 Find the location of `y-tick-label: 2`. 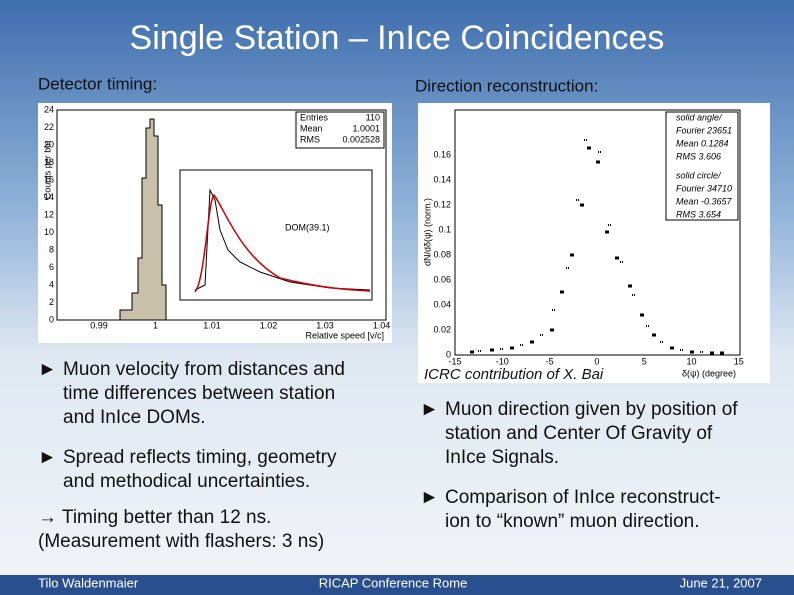

y-tick-label: 2 is located at coordinates (51, 302).